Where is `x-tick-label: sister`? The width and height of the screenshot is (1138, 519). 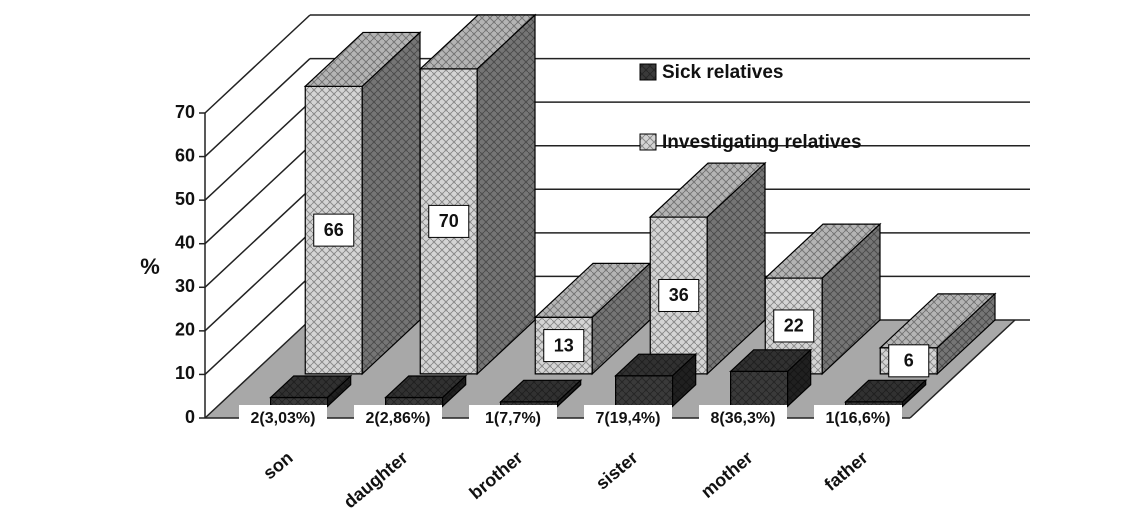
x-tick-label: sister is located at coordinates (617, 470).